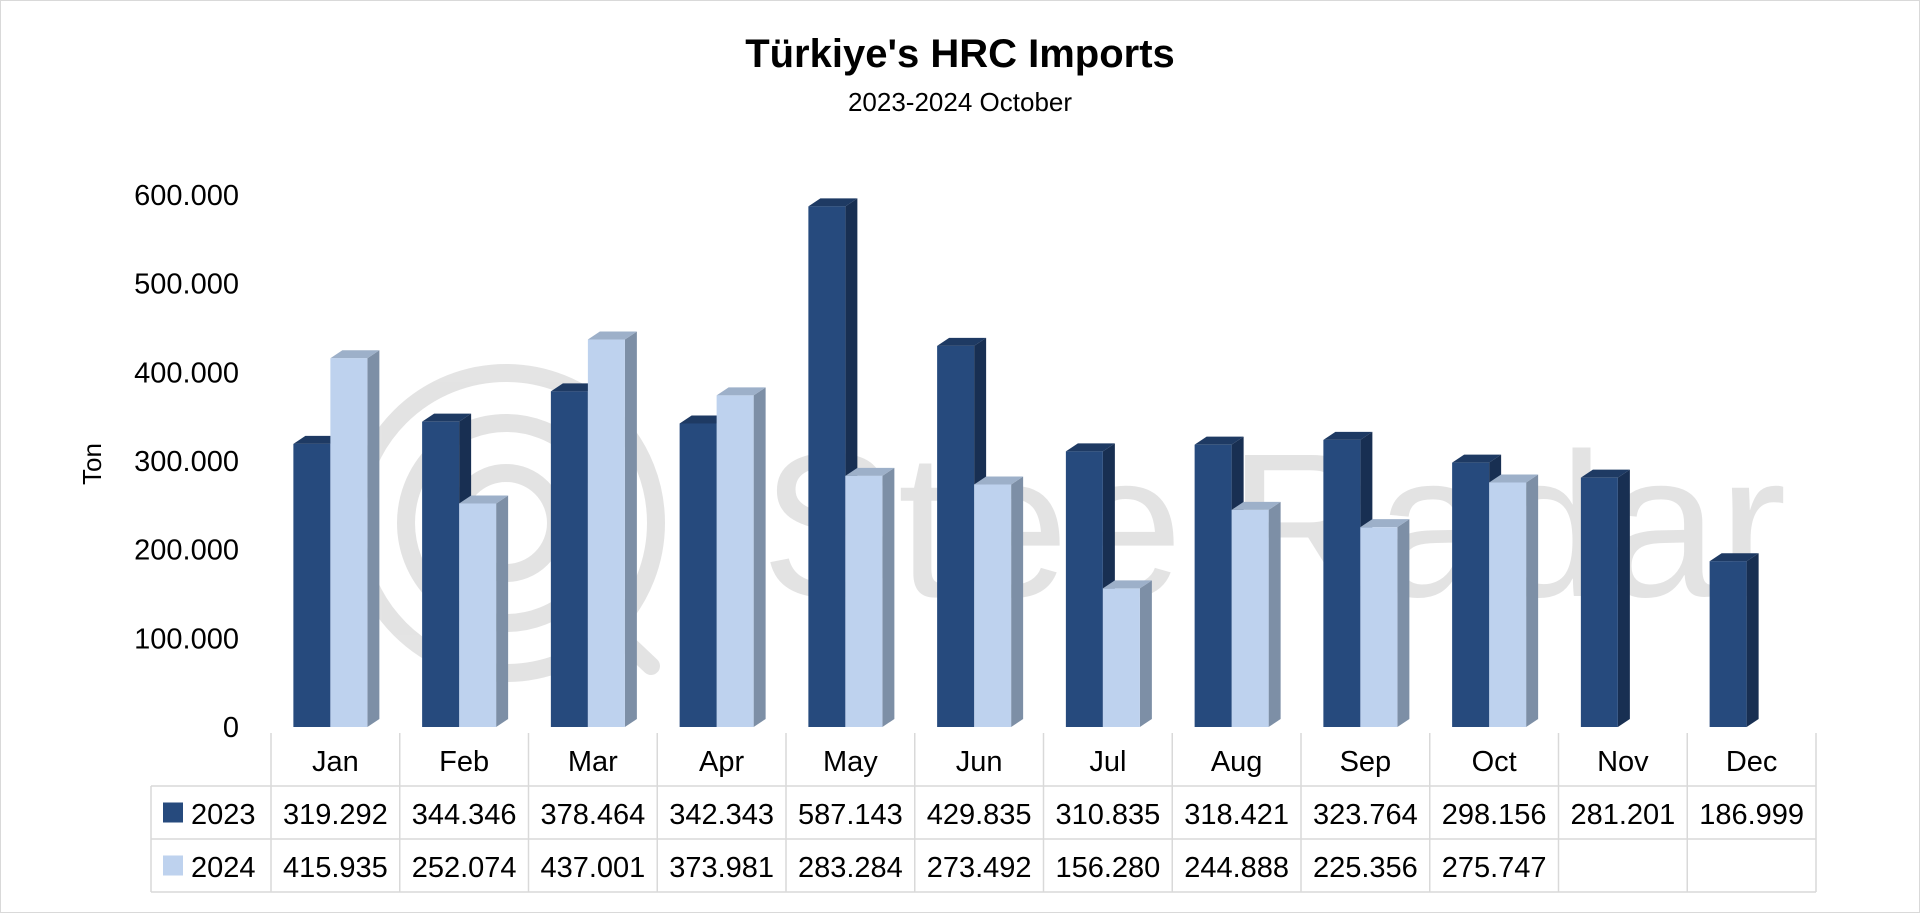  I want to click on data-label: 244.888, so click(1236, 868).